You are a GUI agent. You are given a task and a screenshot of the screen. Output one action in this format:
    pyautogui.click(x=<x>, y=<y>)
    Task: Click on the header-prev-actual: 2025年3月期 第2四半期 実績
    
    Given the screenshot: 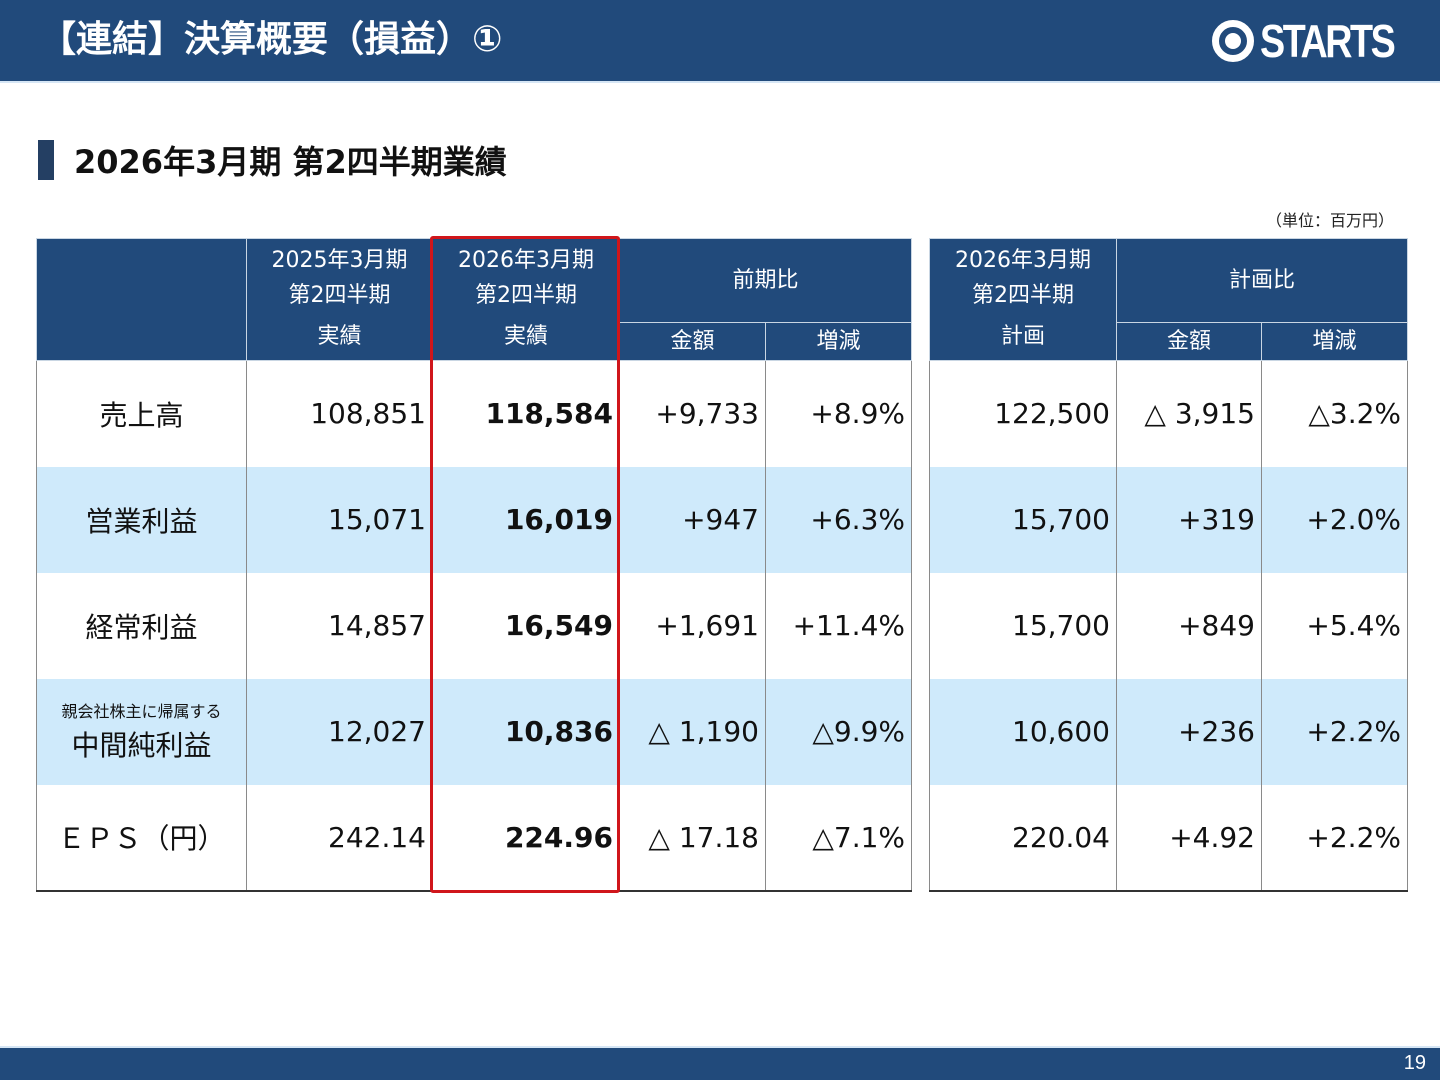 What is the action you would take?
    pyautogui.click(x=339, y=299)
    